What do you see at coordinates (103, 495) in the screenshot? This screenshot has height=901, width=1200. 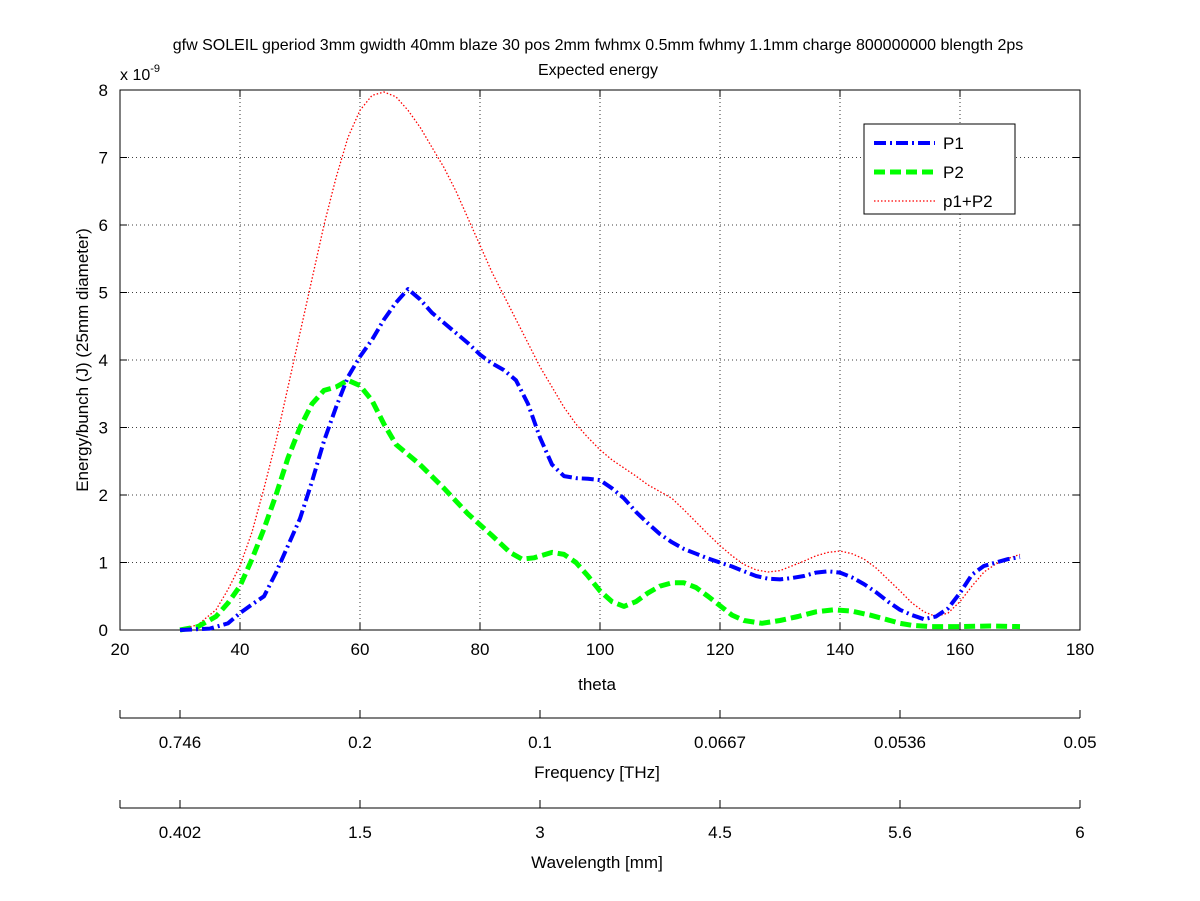 I see `y-tick-label: 2` at bounding box center [103, 495].